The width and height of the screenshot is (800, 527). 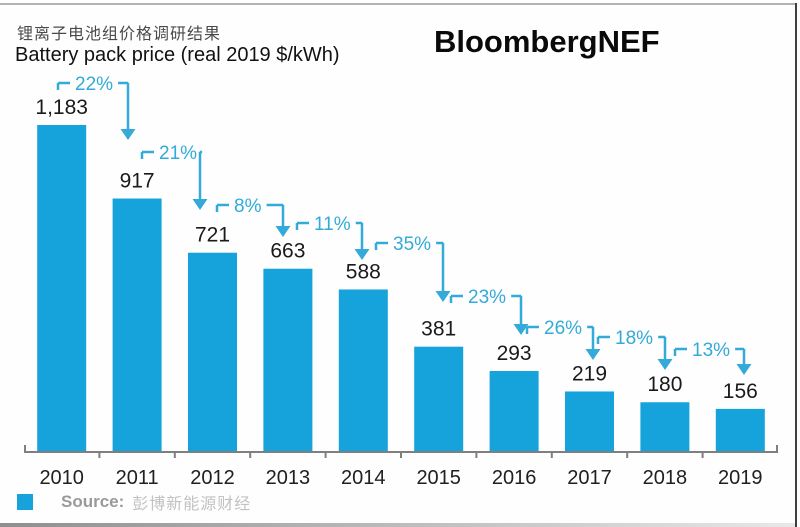 What do you see at coordinates (61, 478) in the screenshot?
I see `year-label-2010: 2010` at bounding box center [61, 478].